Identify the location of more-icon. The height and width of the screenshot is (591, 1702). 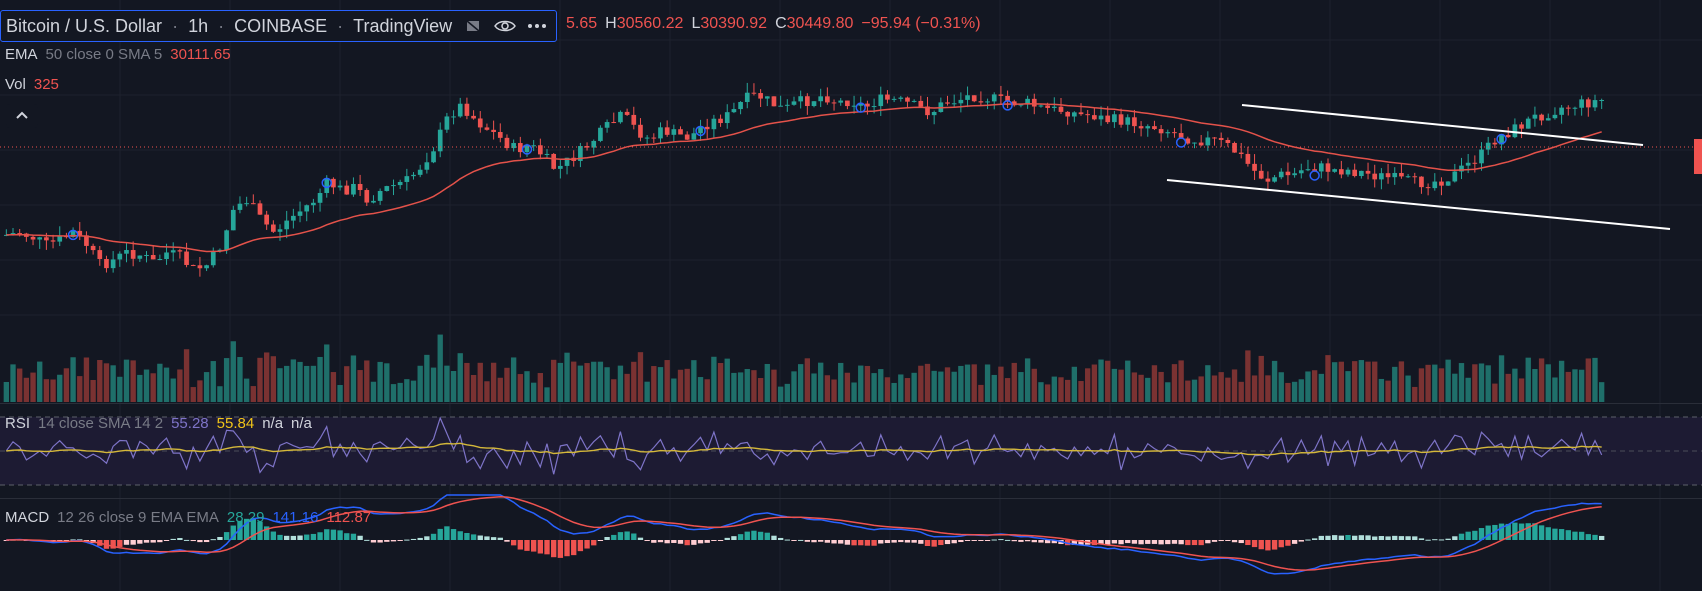
(537, 26).